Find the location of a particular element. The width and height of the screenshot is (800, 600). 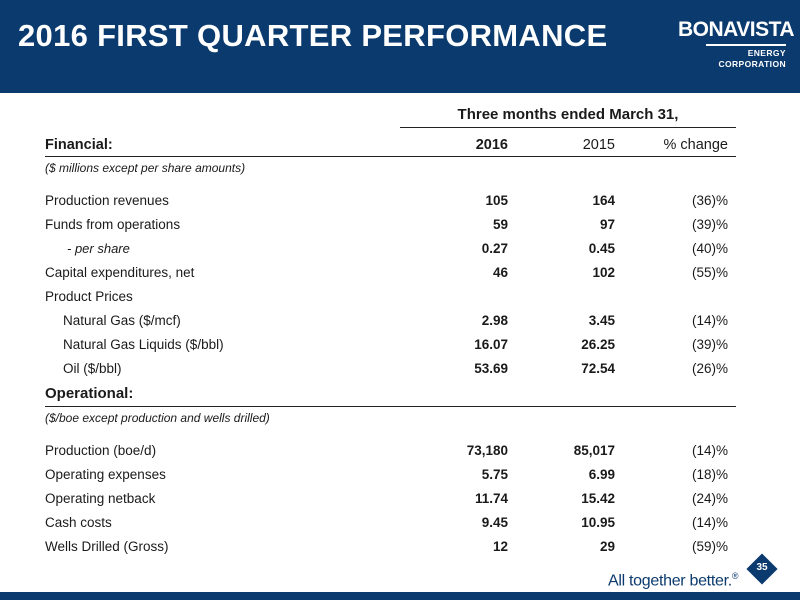

row-label: Operating netback is located at coordinates (100, 498).